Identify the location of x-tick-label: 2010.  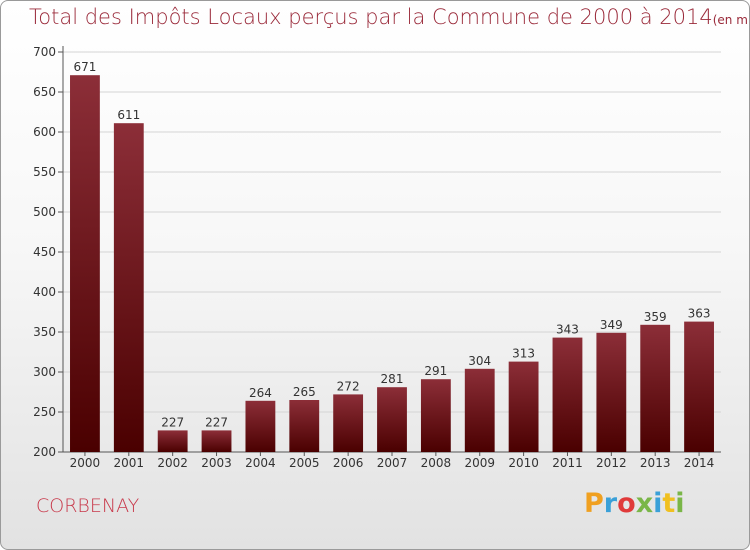
(523, 463).